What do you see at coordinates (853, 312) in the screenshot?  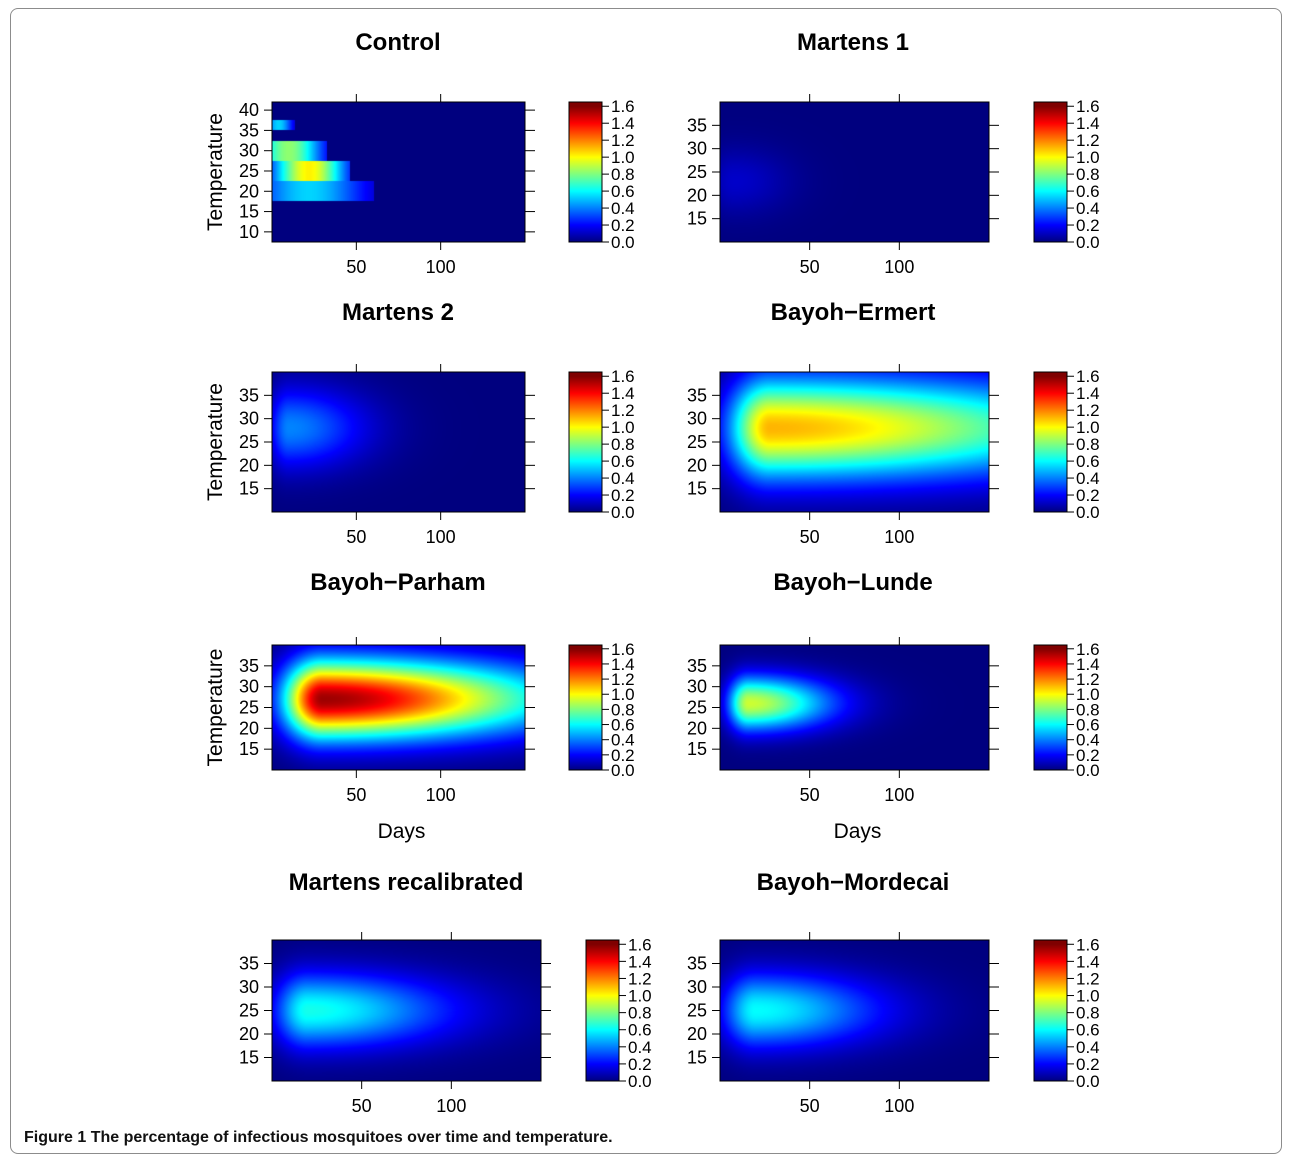 I see `panel-title: Bayoh−Ermert` at bounding box center [853, 312].